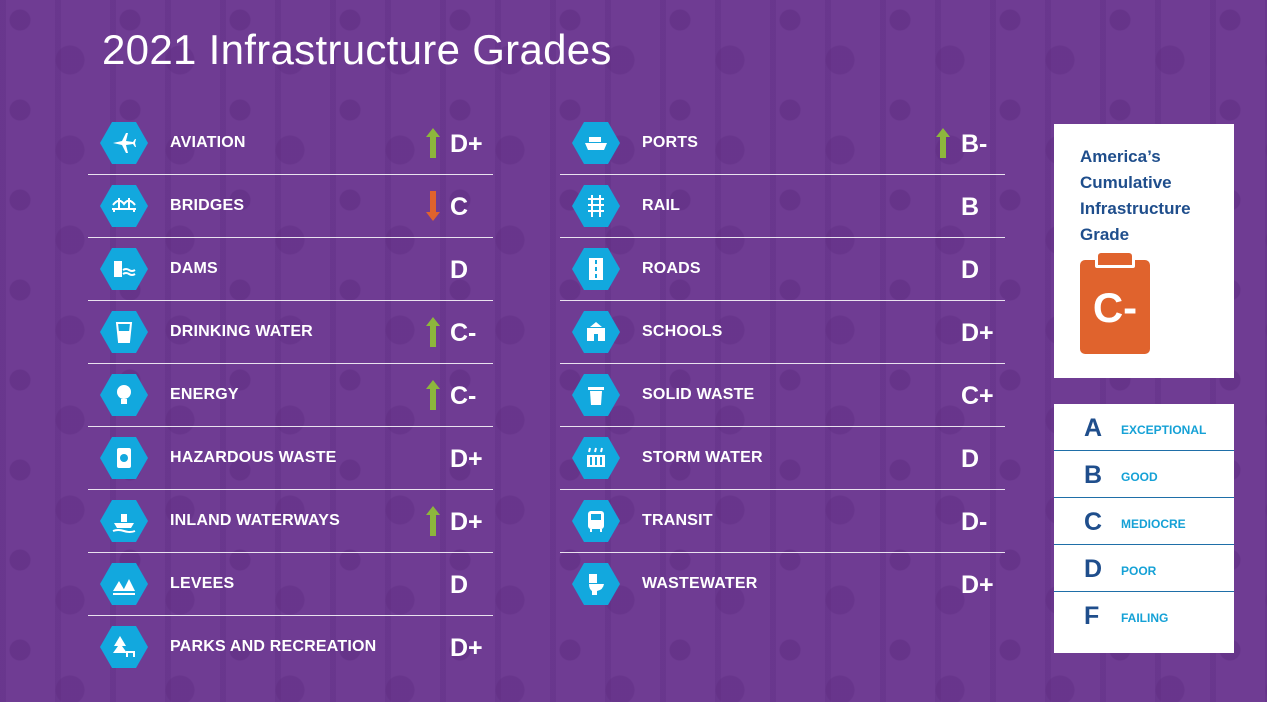 The width and height of the screenshot is (1267, 702). I want to click on legend-row: A EXCEPTIONAL, so click(1144, 427).